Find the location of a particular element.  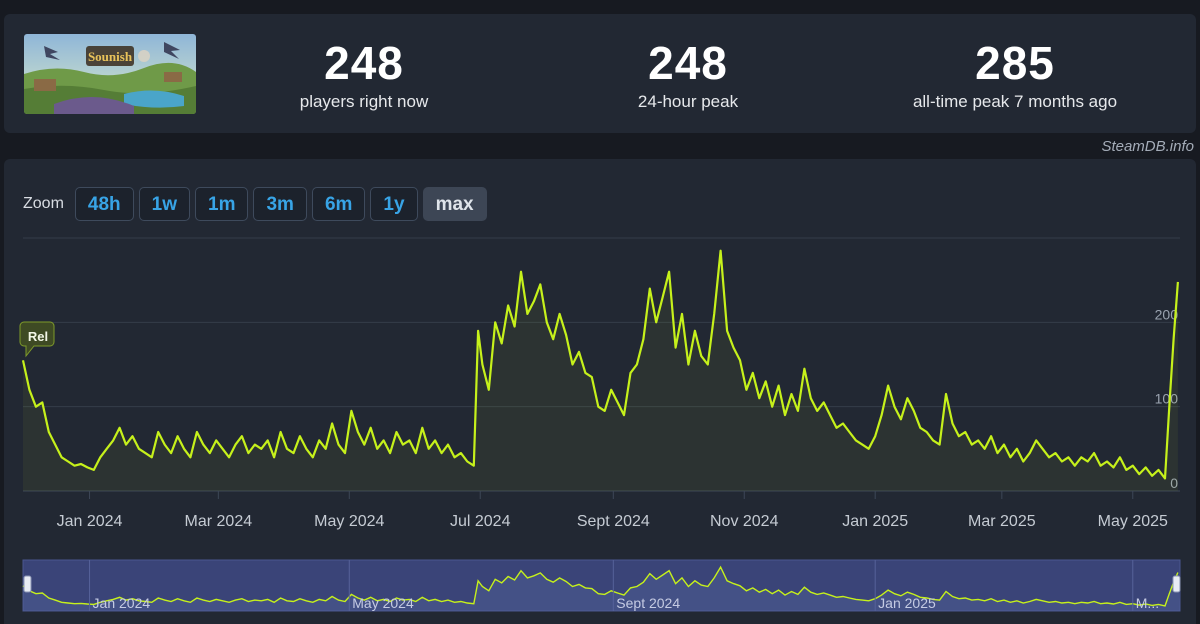

zoom-label: Zoom is located at coordinates (43, 203).